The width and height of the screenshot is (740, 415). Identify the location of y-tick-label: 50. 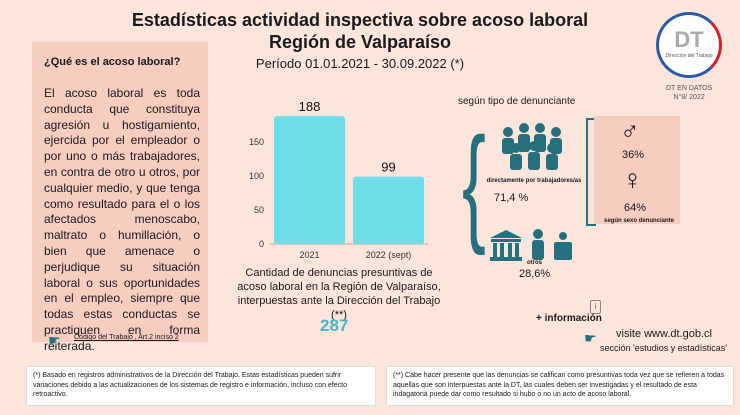
(259, 210).